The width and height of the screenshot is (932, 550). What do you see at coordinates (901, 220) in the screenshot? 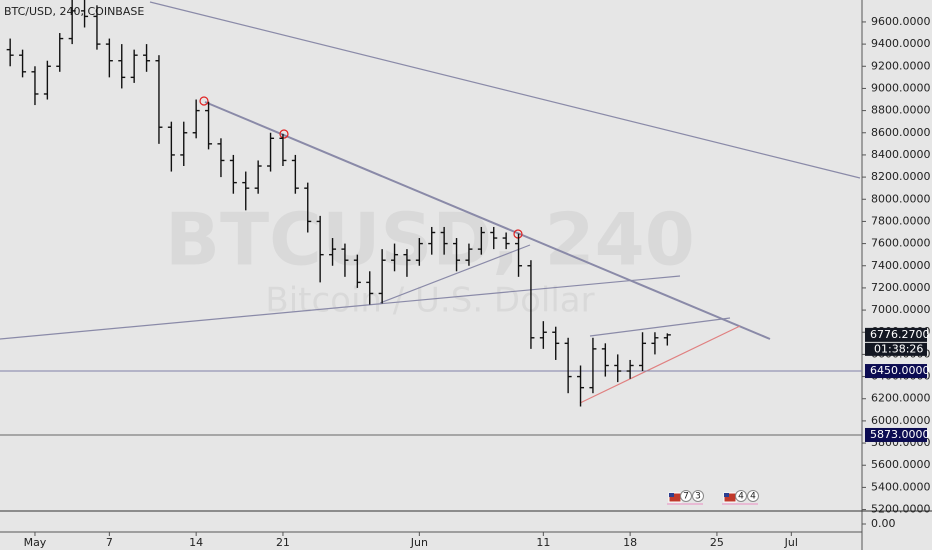
I see `y-tick-label: 7800.0000` at bounding box center [901, 220].